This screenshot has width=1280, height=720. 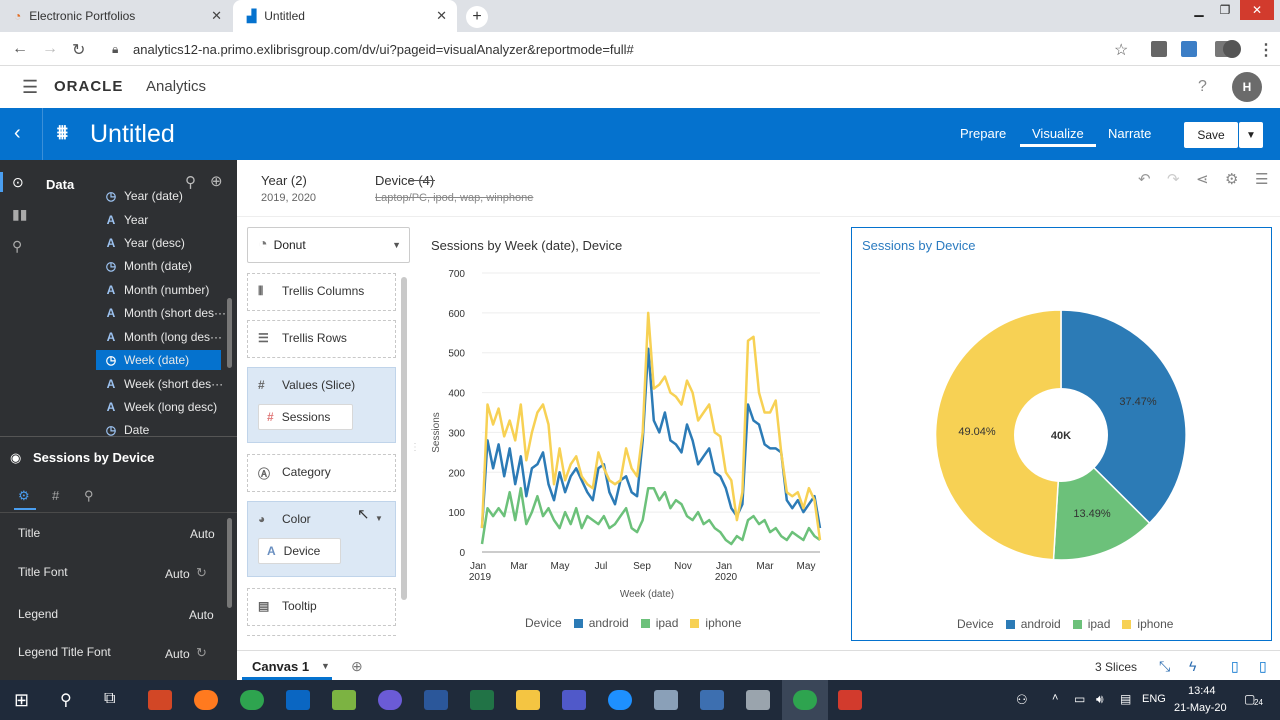 I want to click on new-tab-button: +, so click(x=477, y=17).